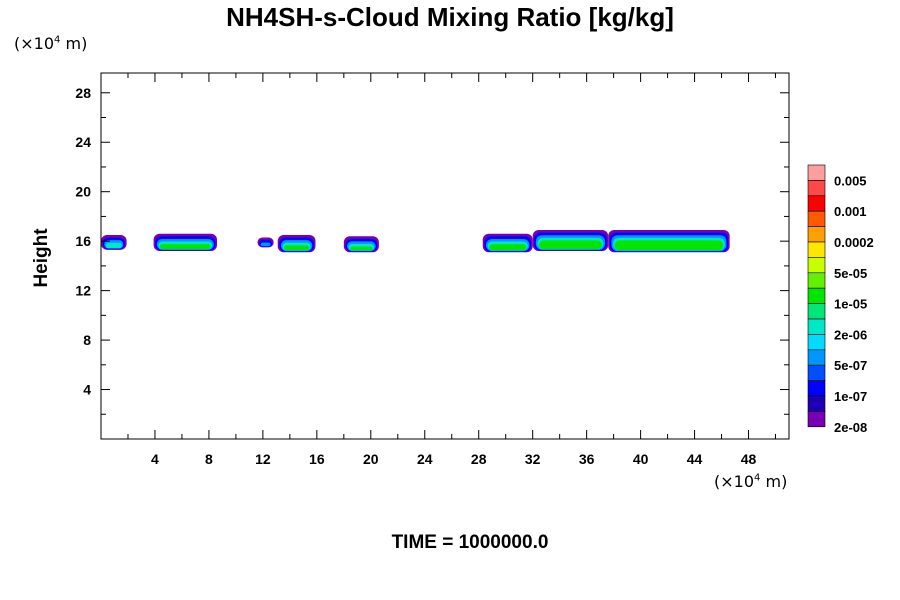 The image size is (900, 600). I want to click on chart-title: NH4SH-s-Cloud Mixing Ratio [kg/kg], so click(450, 17).